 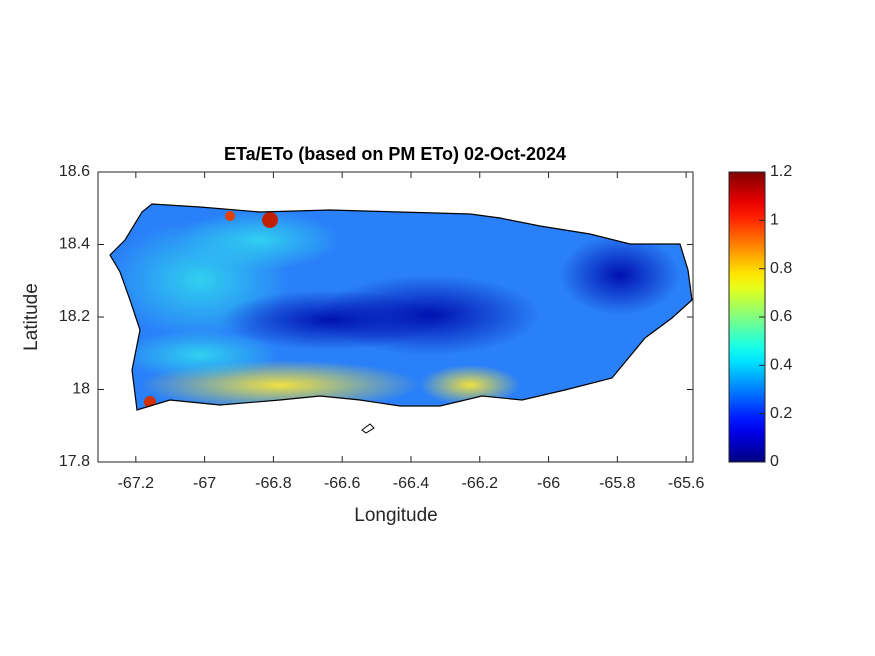 I want to click on chart-title: ETa/ETo (based on PM ETo) 02-Oct-2024, so click(x=395, y=154).